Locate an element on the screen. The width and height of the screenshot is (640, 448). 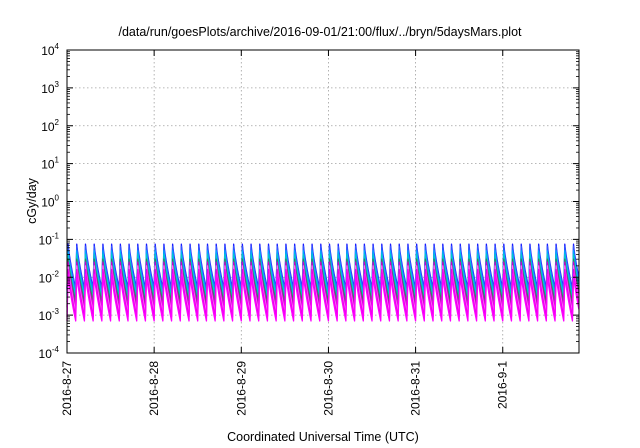
y-tick-label: 10⁻⁴ is located at coordinates (49, 353).